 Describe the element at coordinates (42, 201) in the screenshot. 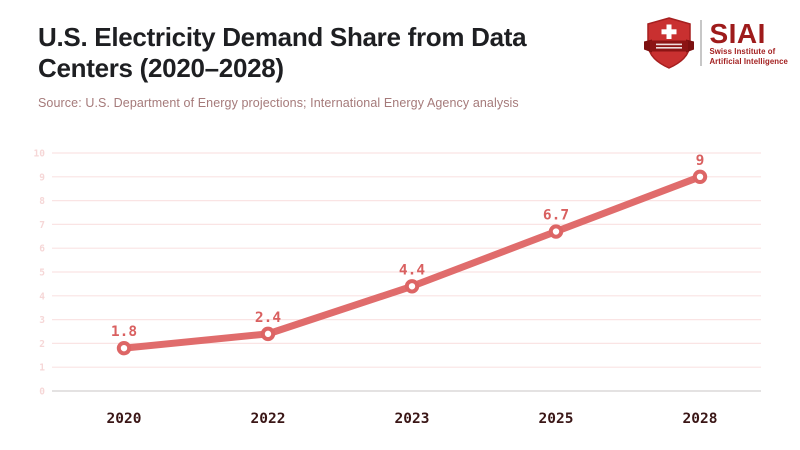

I see `y-tick-label: 8` at that location.